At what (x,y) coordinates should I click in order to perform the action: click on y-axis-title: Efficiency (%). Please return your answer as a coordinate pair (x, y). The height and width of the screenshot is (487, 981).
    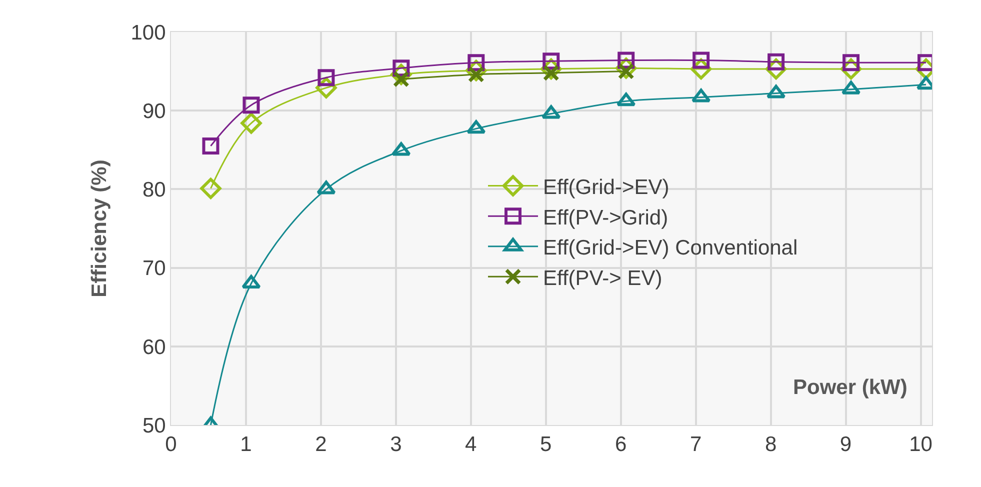
    Looking at the image, I should click on (99, 229).